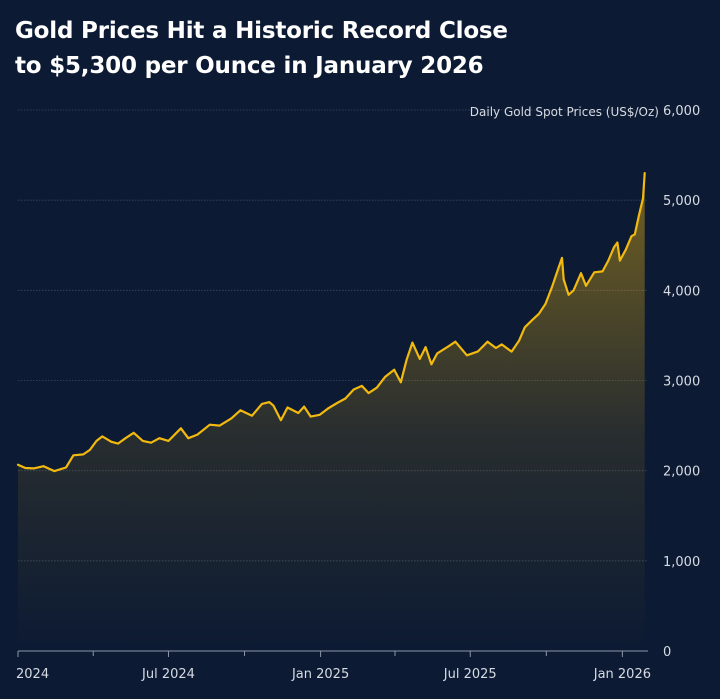 The width and height of the screenshot is (720, 699). What do you see at coordinates (681, 382) in the screenshot?
I see `y-axis: 0 1,000 2,000 3,000 4,000 5,000 6,000` at bounding box center [681, 382].